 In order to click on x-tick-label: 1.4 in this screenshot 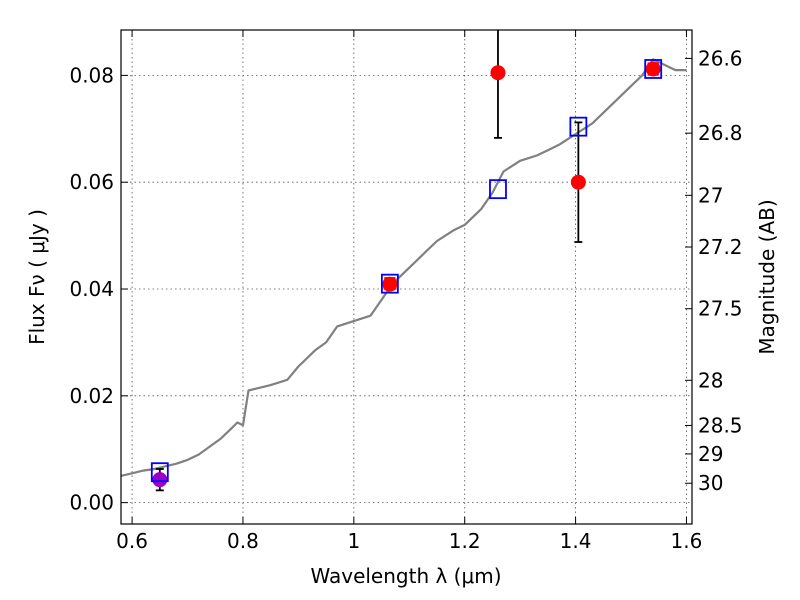, I will do `click(576, 541)`.